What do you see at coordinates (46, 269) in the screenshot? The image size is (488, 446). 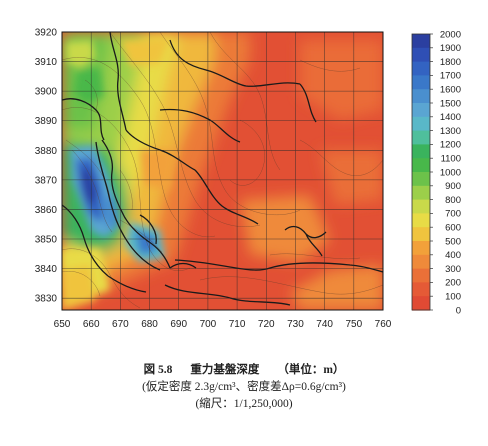 I see `y-tick-label: 3840` at bounding box center [46, 269].